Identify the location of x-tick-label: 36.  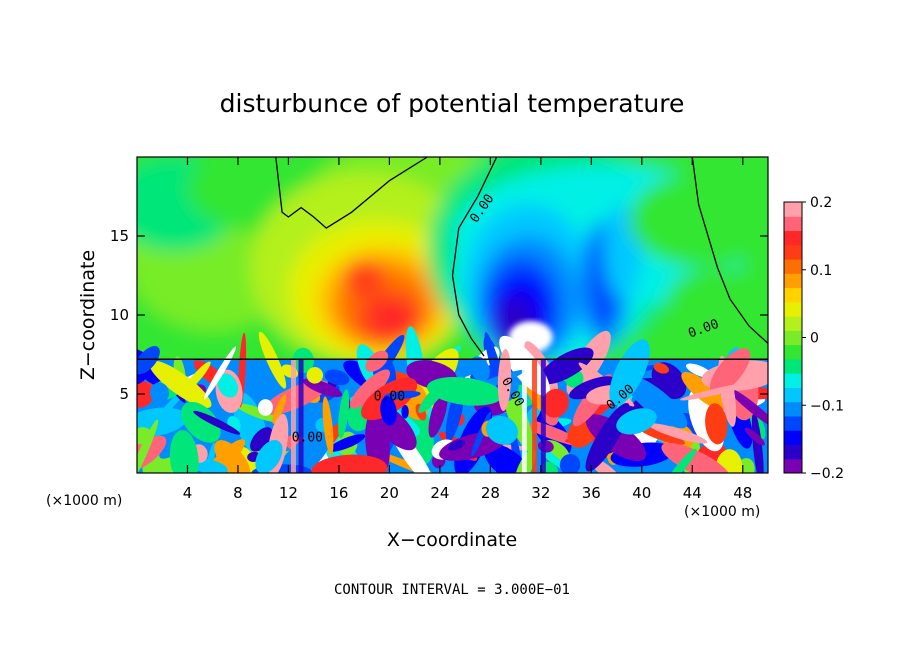
(591, 493).